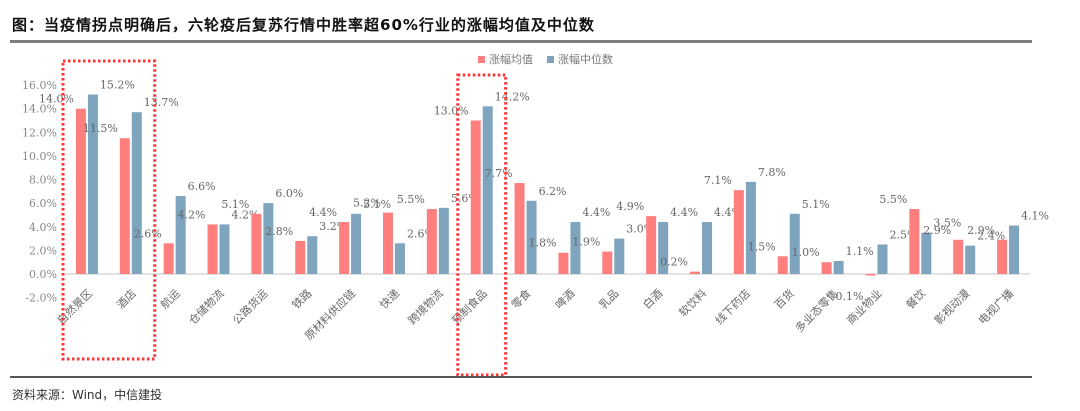 This screenshot has width=1080, height=411. I want to click on y-tick-label: 14.0%, so click(39, 109).